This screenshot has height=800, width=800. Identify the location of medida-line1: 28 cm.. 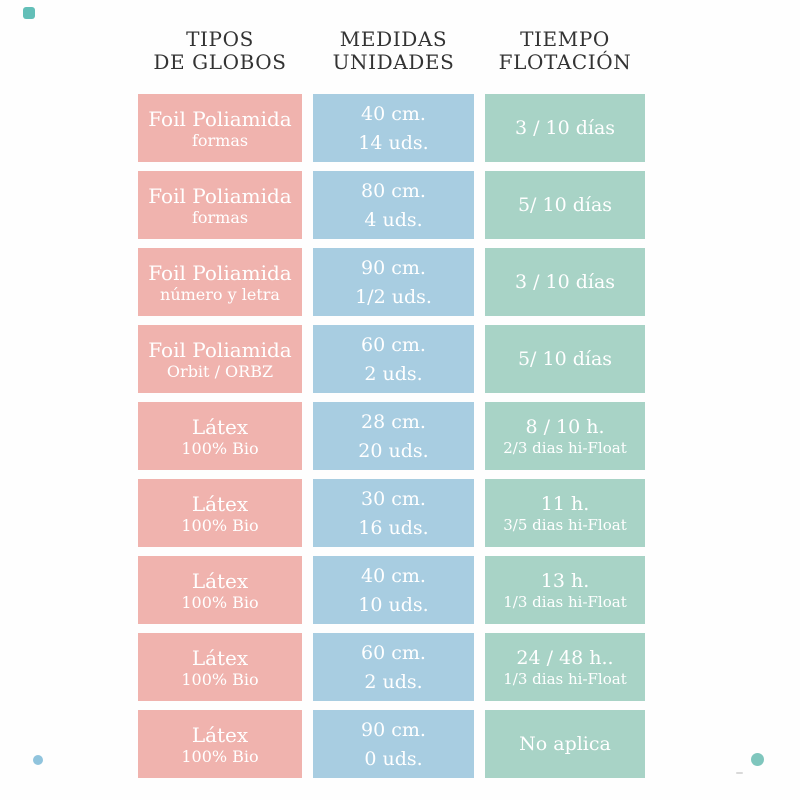
(393, 422).